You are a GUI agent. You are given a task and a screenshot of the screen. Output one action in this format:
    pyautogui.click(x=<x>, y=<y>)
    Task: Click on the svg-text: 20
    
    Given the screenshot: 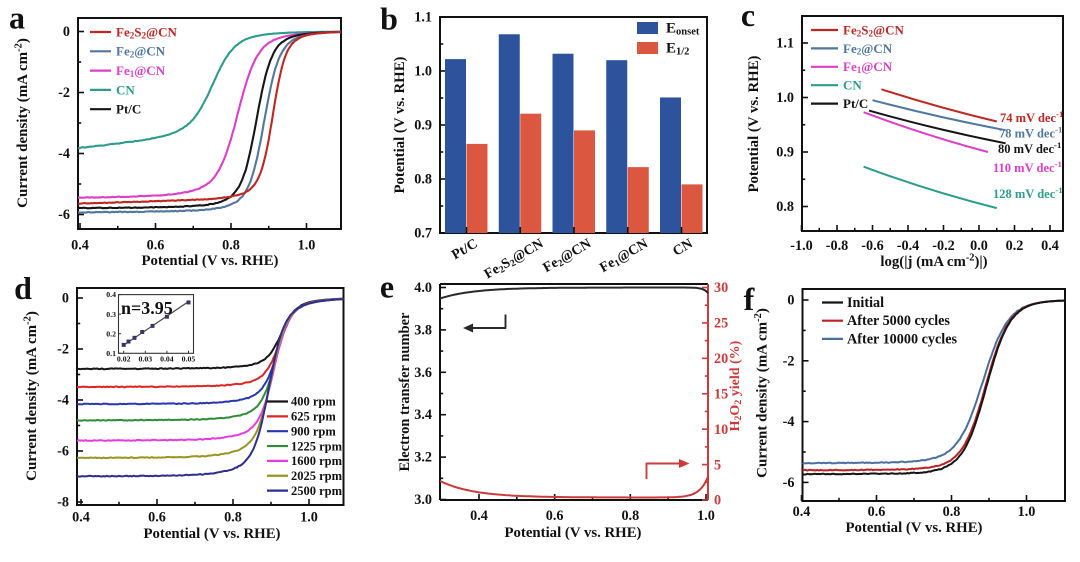 What is the action you would take?
    pyautogui.click(x=721, y=359)
    